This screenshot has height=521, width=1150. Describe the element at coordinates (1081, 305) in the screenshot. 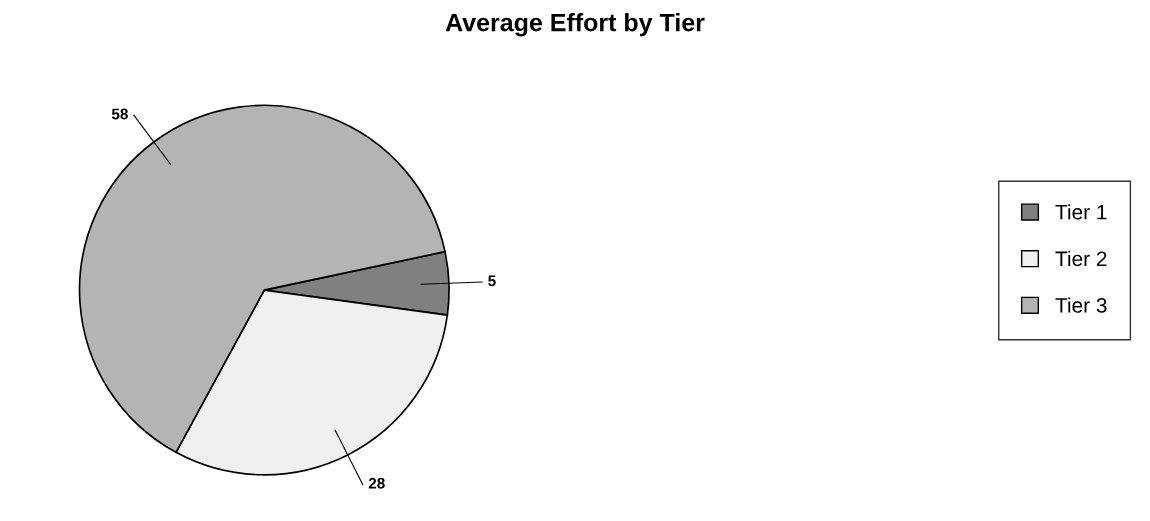

I see `legend-label: Tier 3` at that location.